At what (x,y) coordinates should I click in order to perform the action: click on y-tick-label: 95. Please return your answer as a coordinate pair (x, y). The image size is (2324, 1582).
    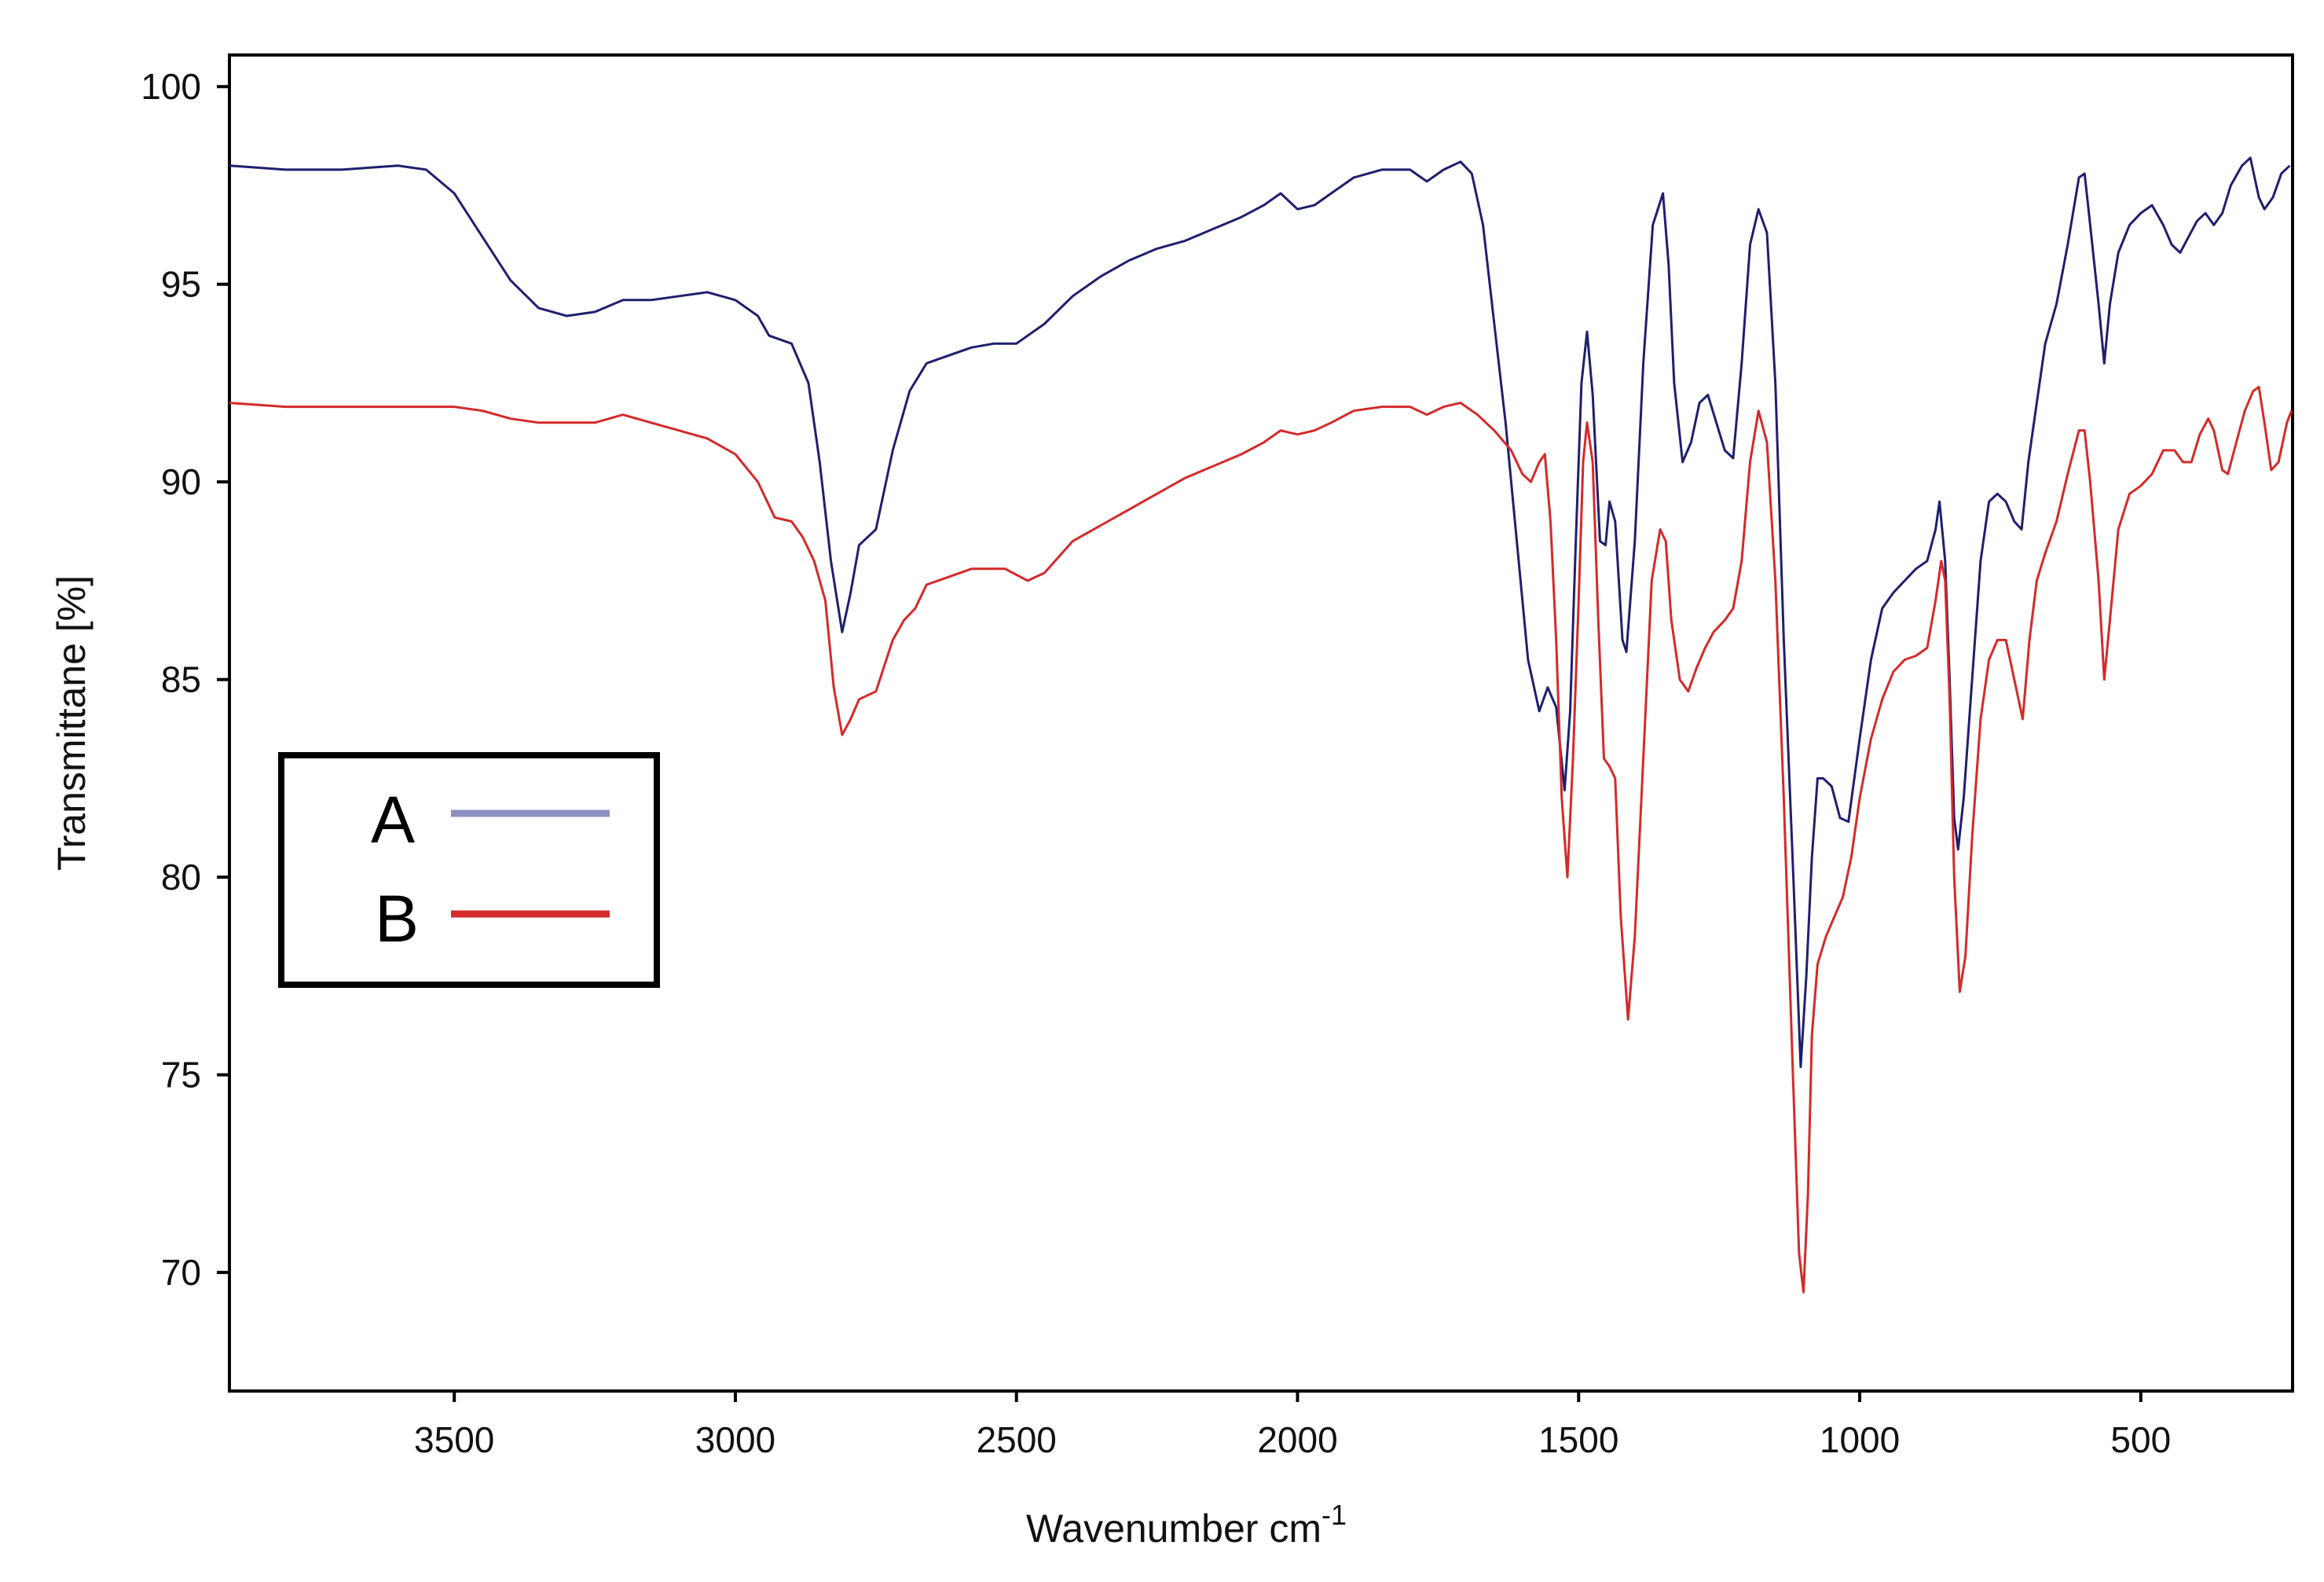
    Looking at the image, I should click on (181, 284).